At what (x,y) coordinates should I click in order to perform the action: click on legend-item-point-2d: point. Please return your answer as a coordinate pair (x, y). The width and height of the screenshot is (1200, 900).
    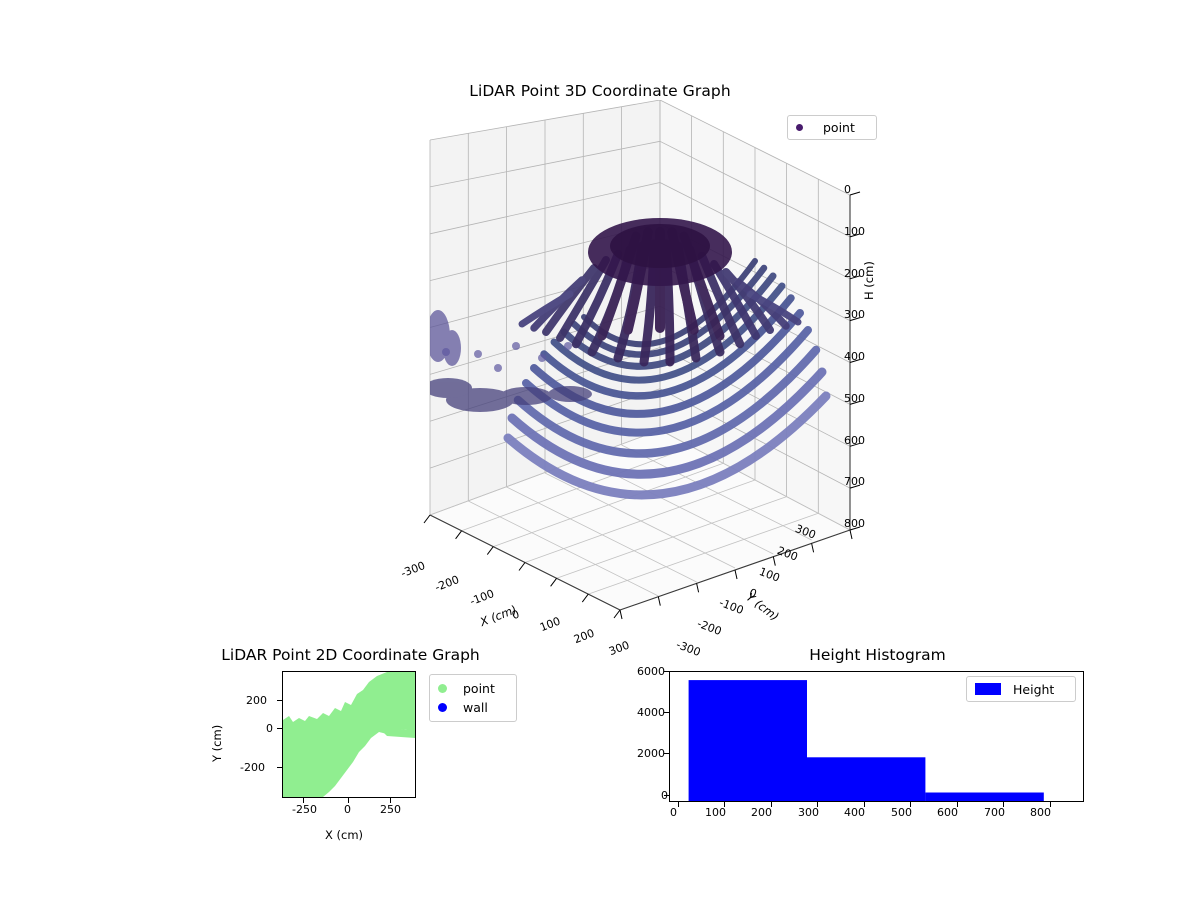
    Looking at the image, I should click on (473, 688).